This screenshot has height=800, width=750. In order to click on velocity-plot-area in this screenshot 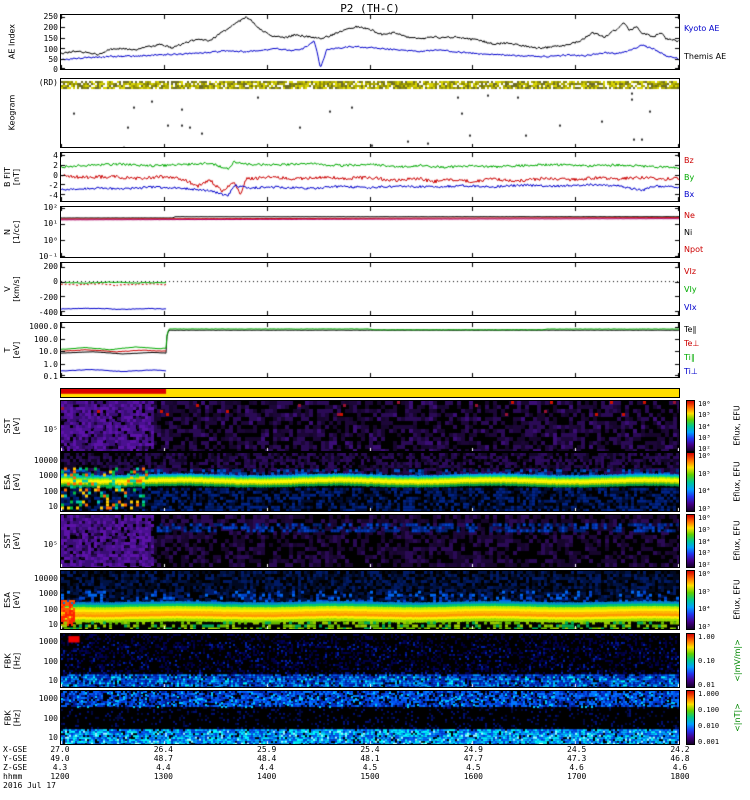, I will do `click(370, 289)`.